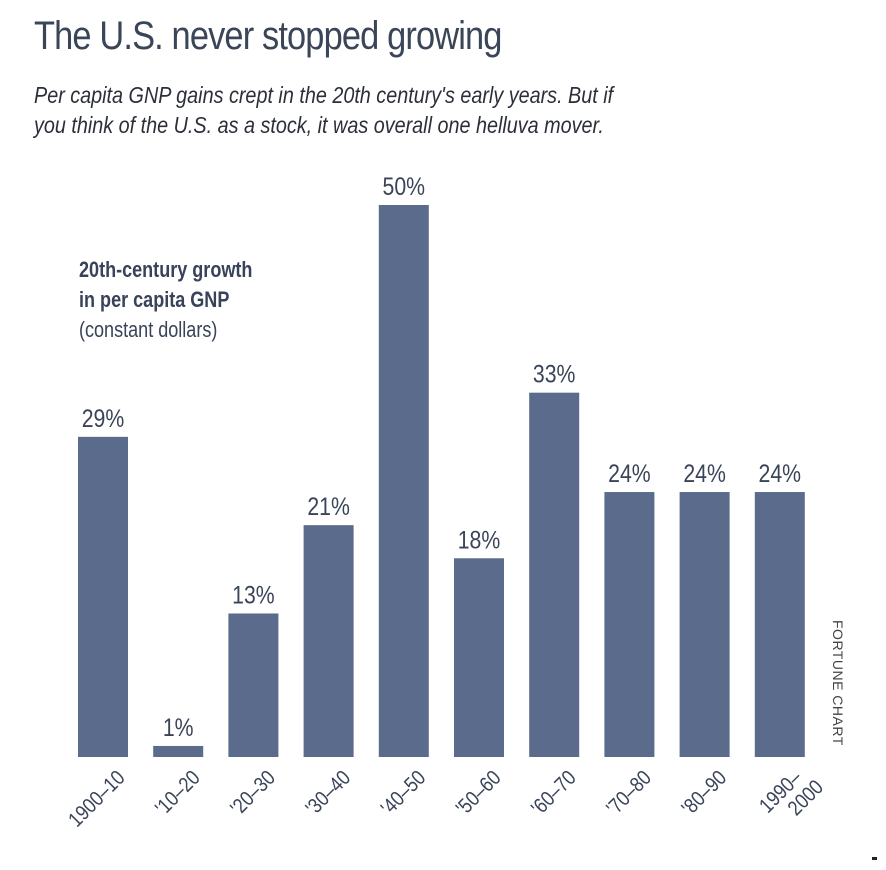 The width and height of the screenshot is (886, 870). What do you see at coordinates (103, 418) in the screenshot?
I see `value-label-0: 29%` at bounding box center [103, 418].